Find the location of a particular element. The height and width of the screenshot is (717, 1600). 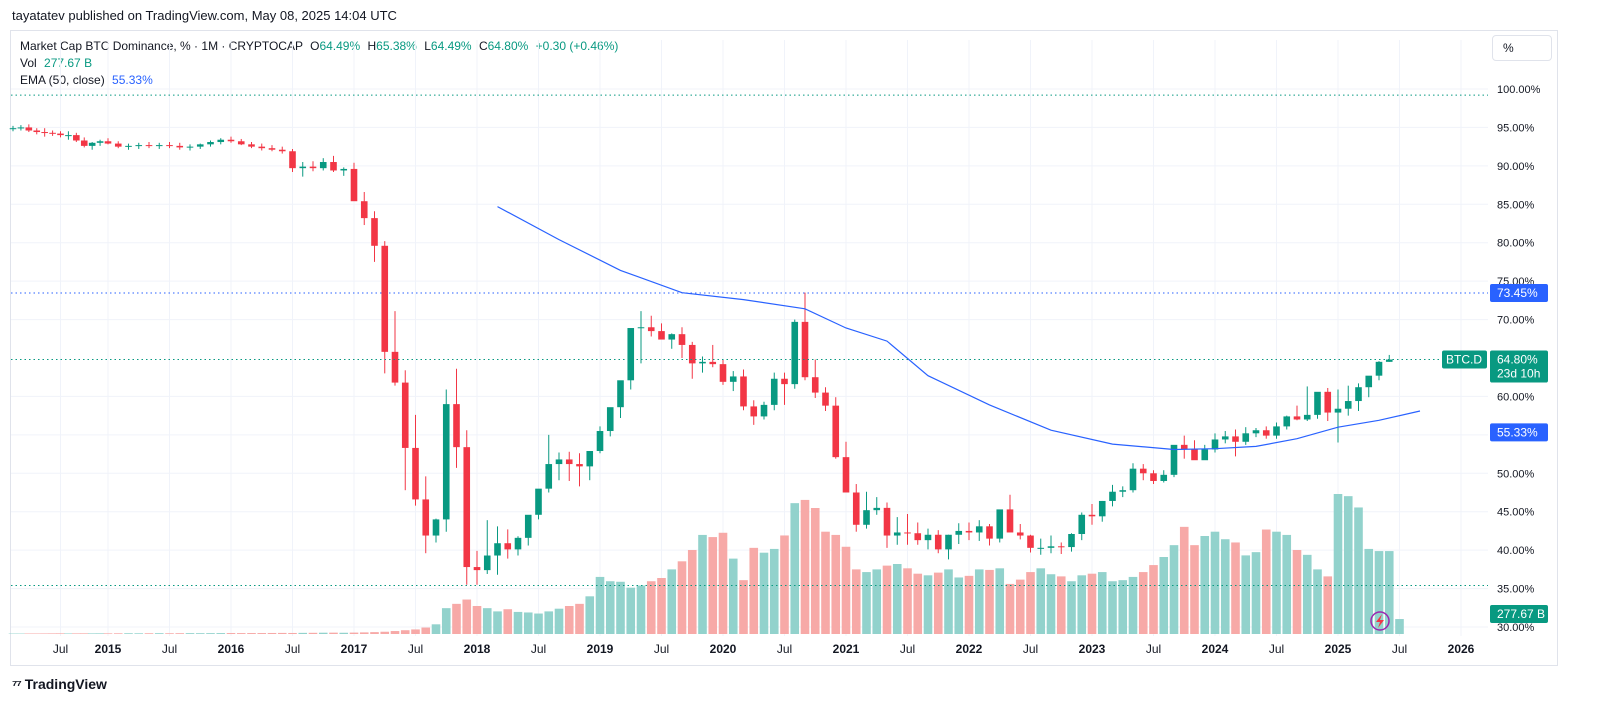

x-axis-tick-label: 2022 is located at coordinates (969, 649).